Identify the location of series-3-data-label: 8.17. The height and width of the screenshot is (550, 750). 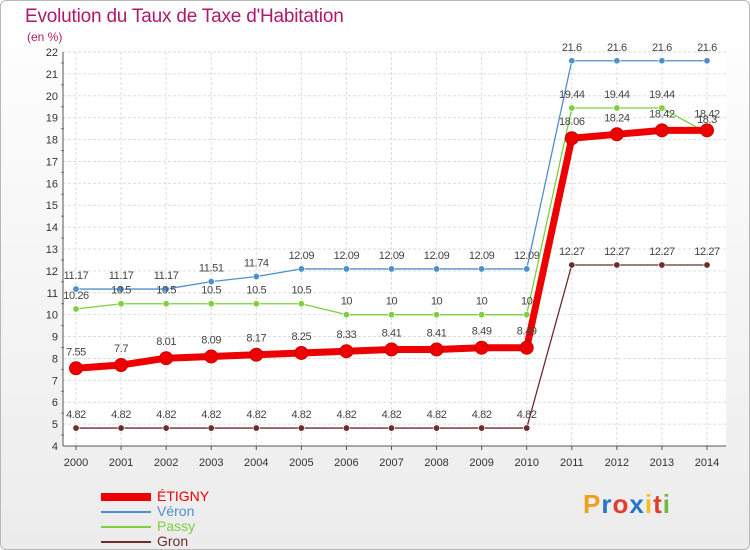
(256, 339).